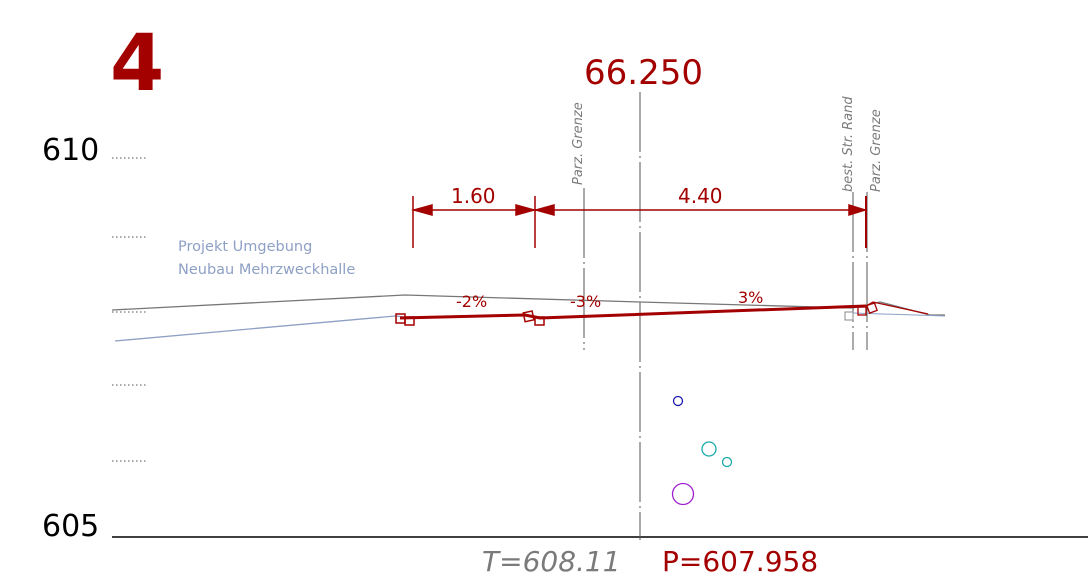 The height and width of the screenshot is (586, 1088). I want to click on project-label-line1: Projekt Umgebung, so click(245, 247).